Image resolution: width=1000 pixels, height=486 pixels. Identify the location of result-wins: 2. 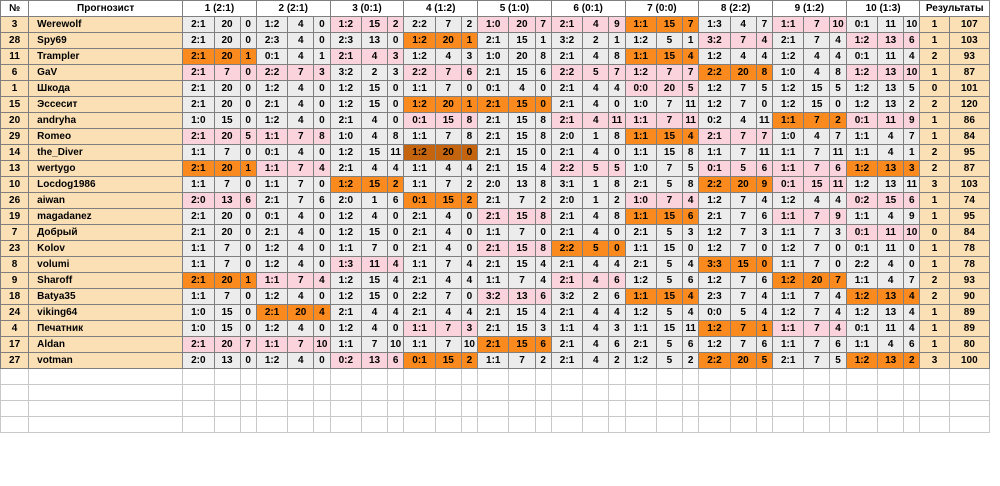
(934, 56).